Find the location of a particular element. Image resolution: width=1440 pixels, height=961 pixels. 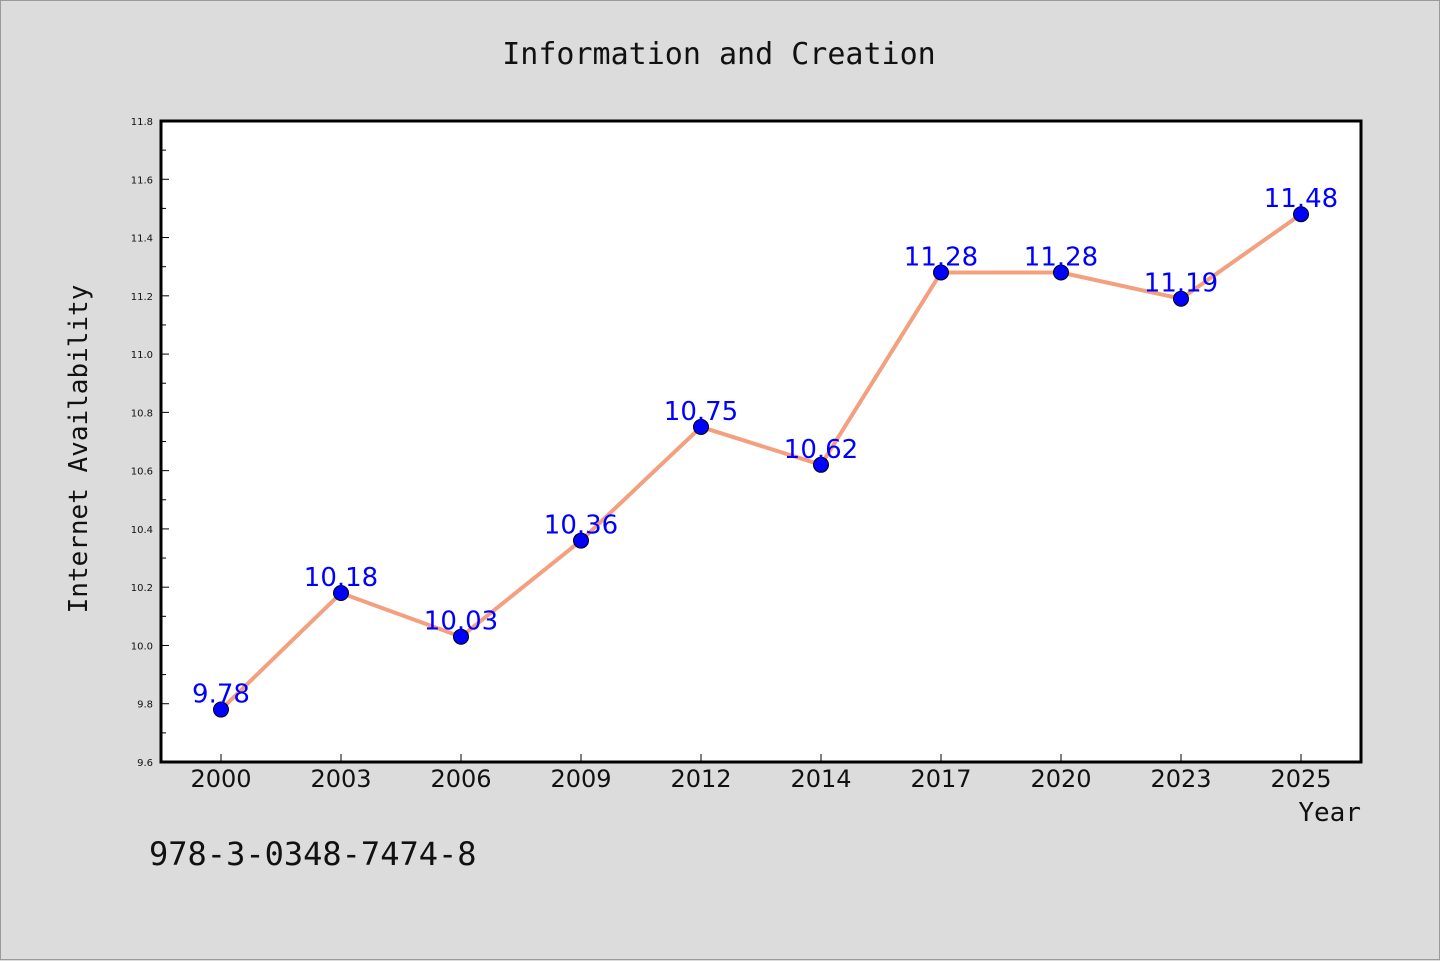

y-tick-label: 10.4 is located at coordinates (142, 530).